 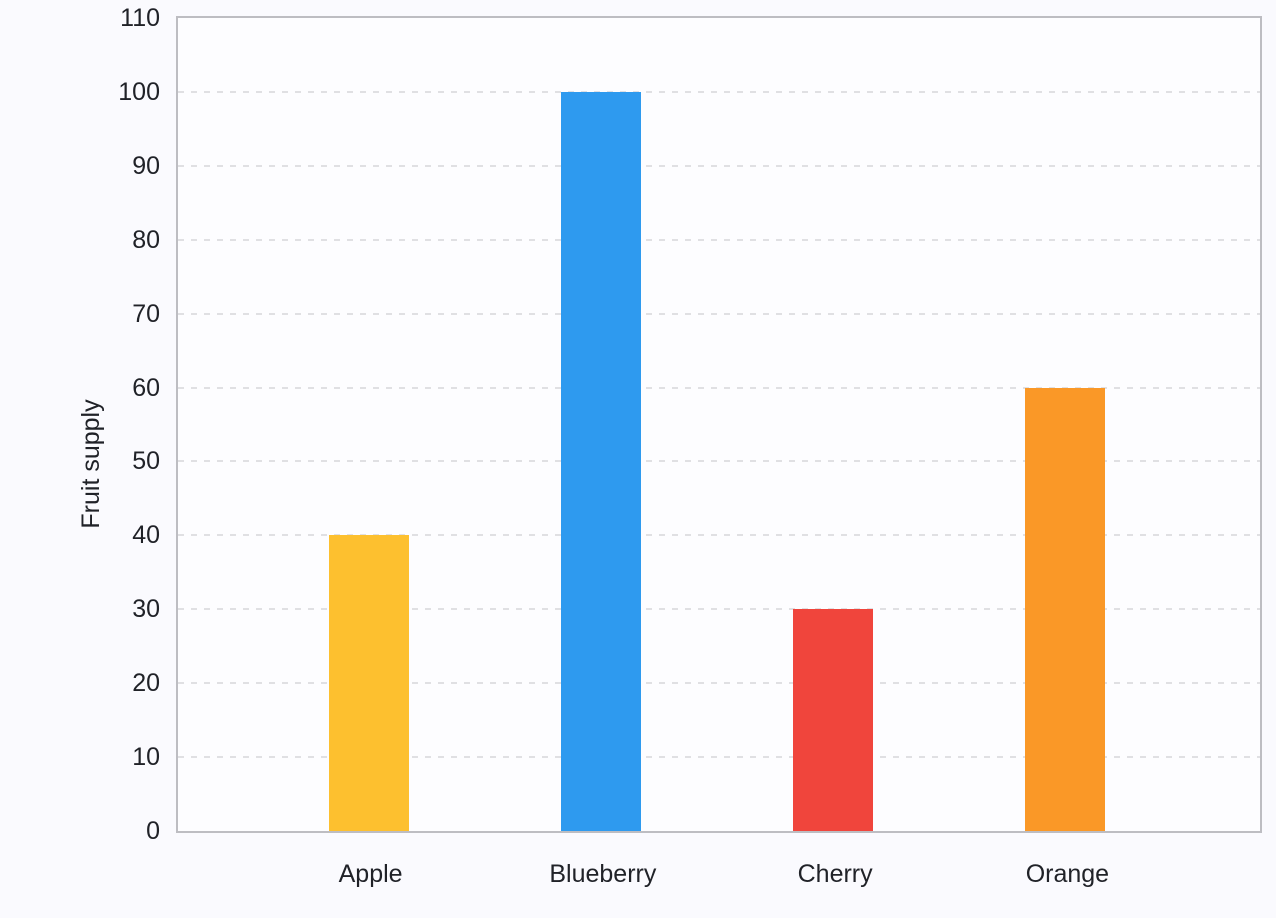 What do you see at coordinates (146, 609) in the screenshot?
I see `y-tick-label-30: 30` at bounding box center [146, 609].